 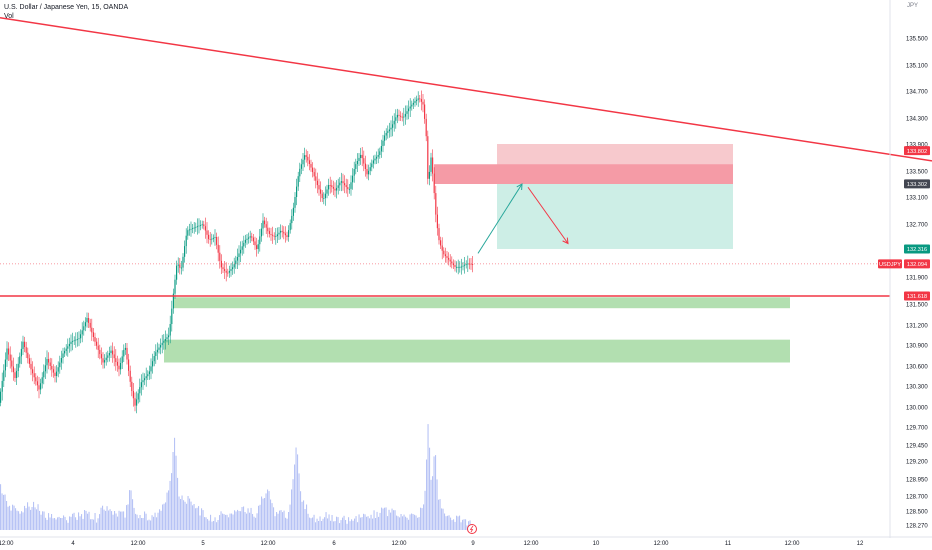 I want to click on price-tick-label: 130.000, so click(x=917, y=409).